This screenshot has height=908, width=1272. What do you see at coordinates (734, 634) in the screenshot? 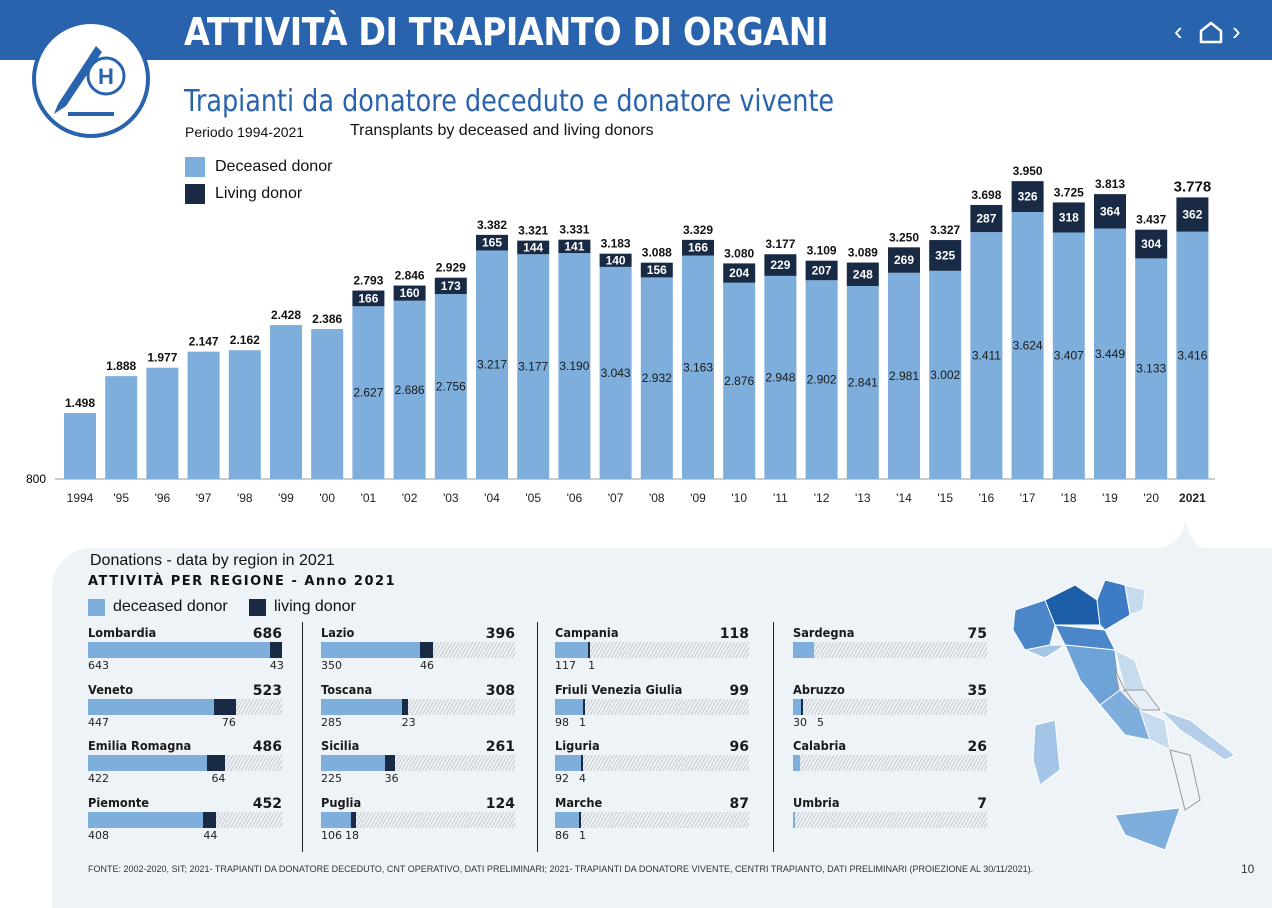
I see `region-total: 118` at bounding box center [734, 634].